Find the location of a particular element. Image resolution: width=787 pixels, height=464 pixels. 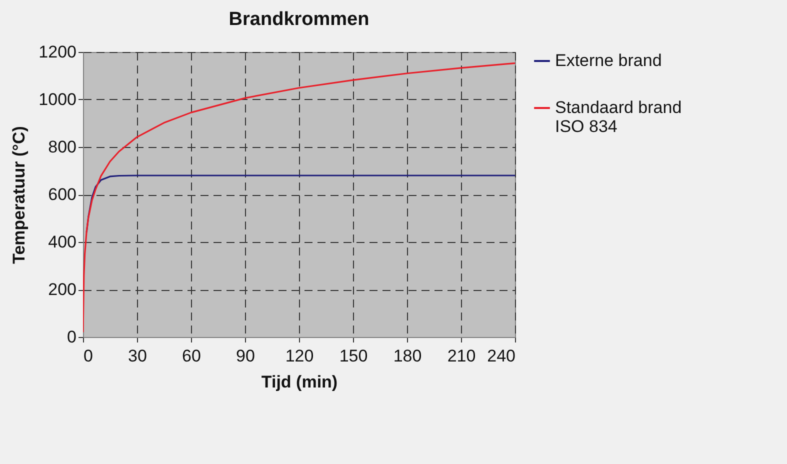

chart-title: Brandkrommen is located at coordinates (299, 19).